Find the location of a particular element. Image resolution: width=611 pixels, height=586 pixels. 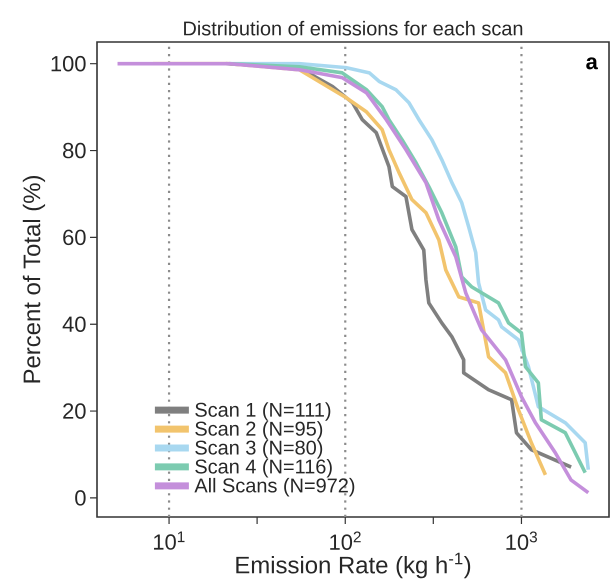

annotation: a is located at coordinates (592, 63).